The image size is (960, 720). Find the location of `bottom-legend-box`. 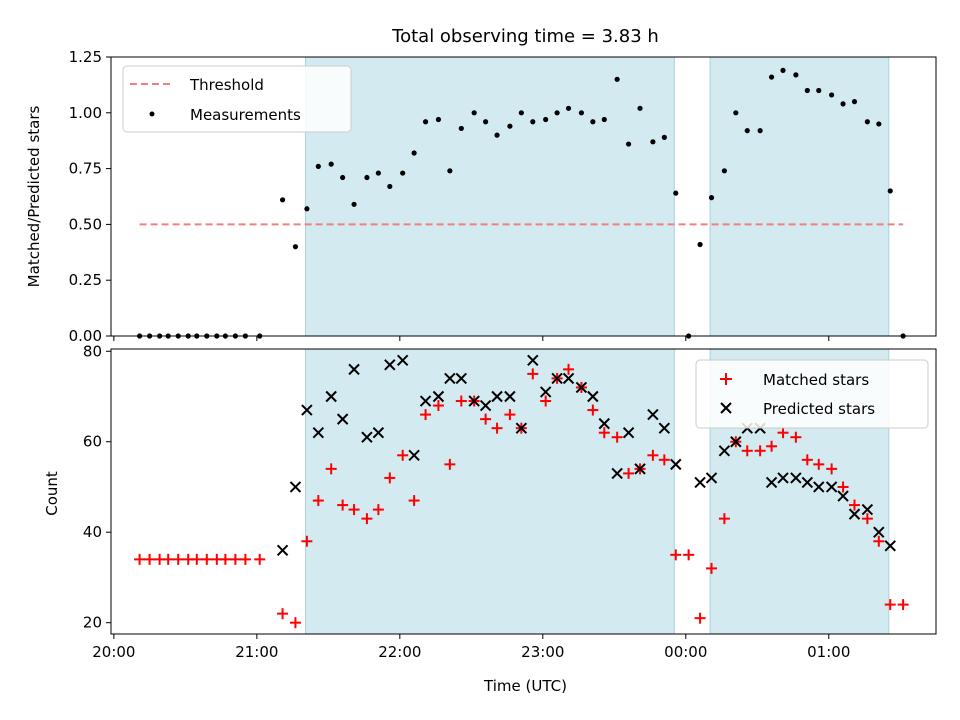

bottom-legend-box is located at coordinates (812, 394).